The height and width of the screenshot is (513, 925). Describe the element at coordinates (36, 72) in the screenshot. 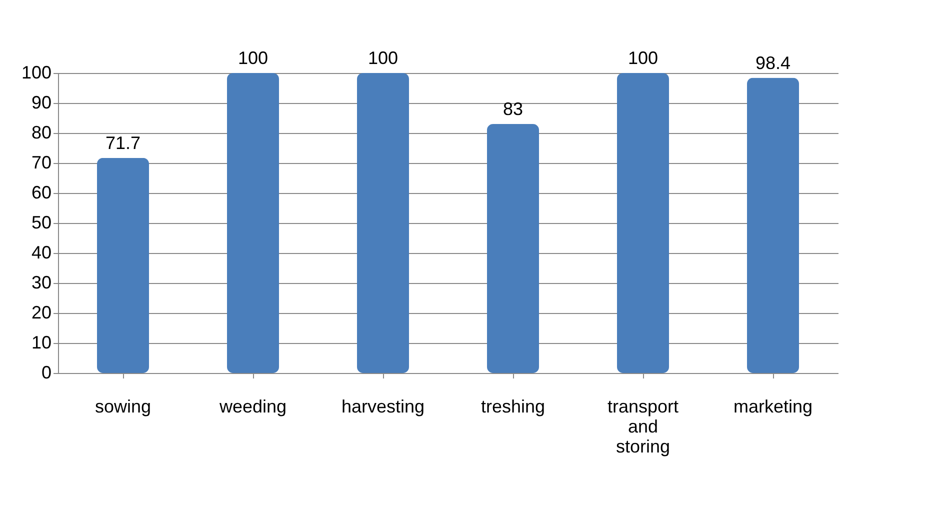

I see `y-tick-label: 100` at that location.